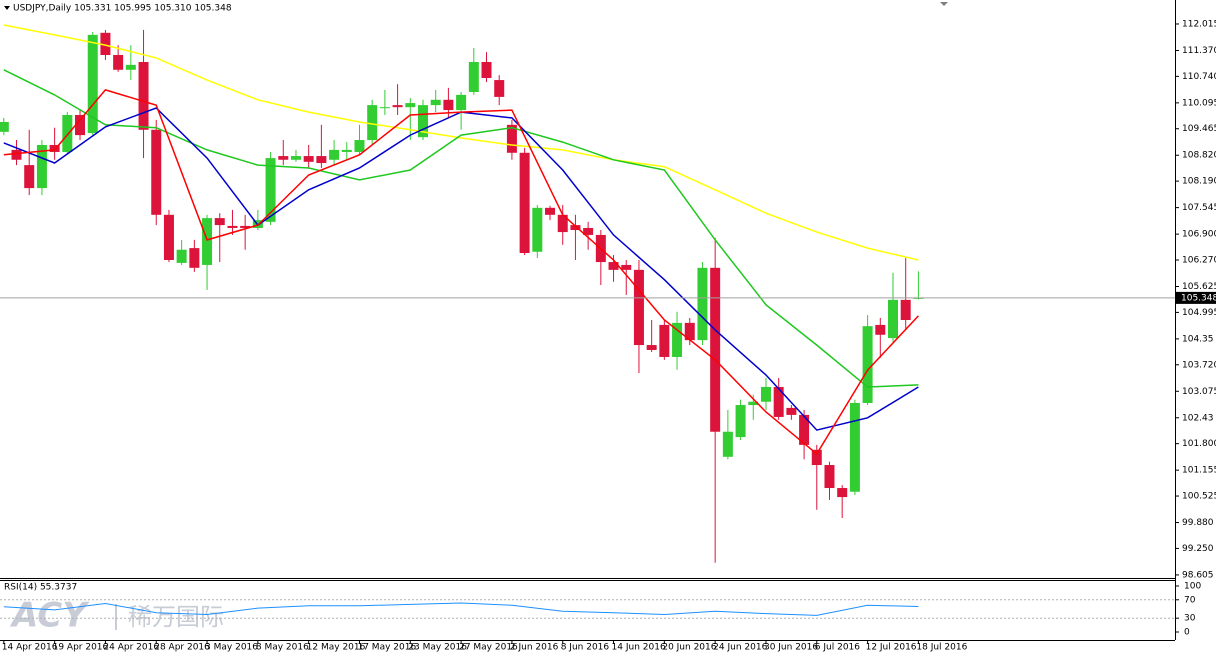  I want to click on y-tick-label: 110.095, so click(1199, 103).